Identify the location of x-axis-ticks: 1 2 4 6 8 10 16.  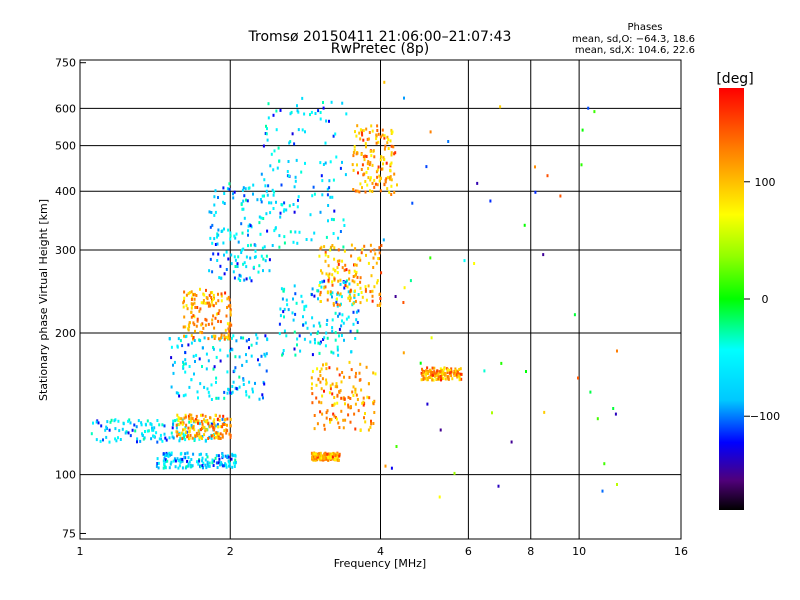
(383, 551).